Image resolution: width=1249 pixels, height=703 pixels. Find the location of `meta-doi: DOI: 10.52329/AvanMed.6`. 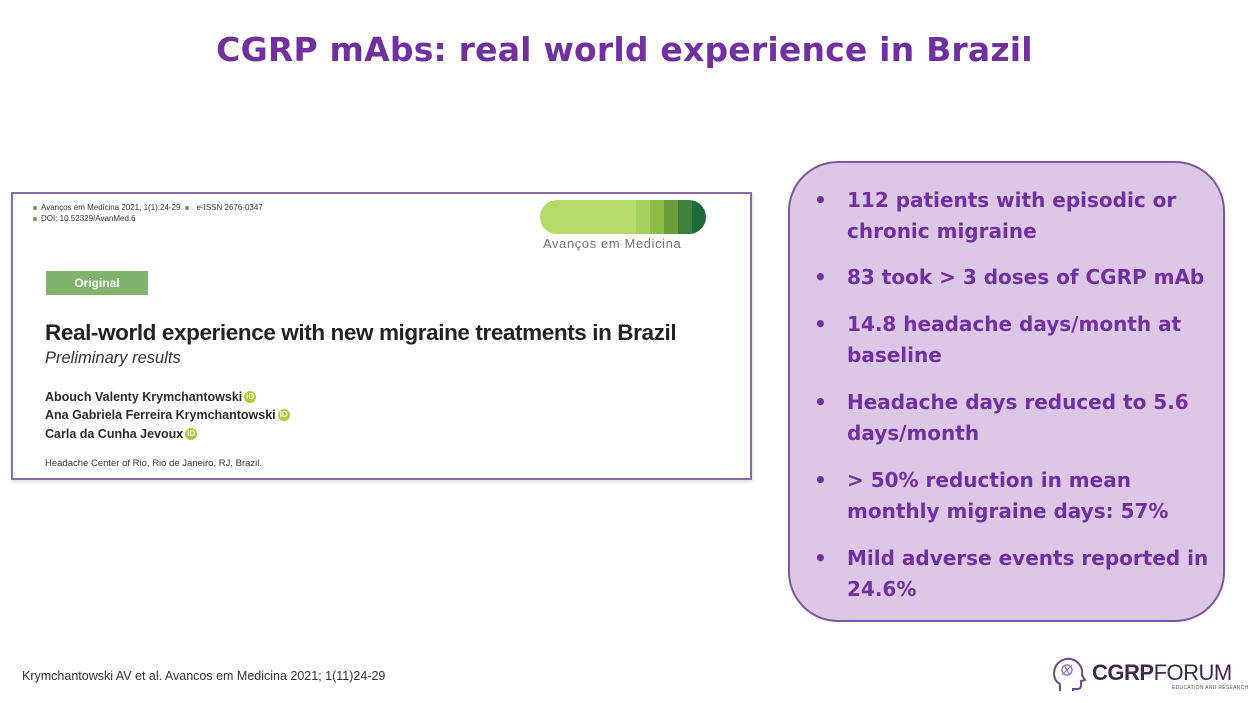

meta-doi: DOI: 10.52329/AvanMed.6 is located at coordinates (88, 218).